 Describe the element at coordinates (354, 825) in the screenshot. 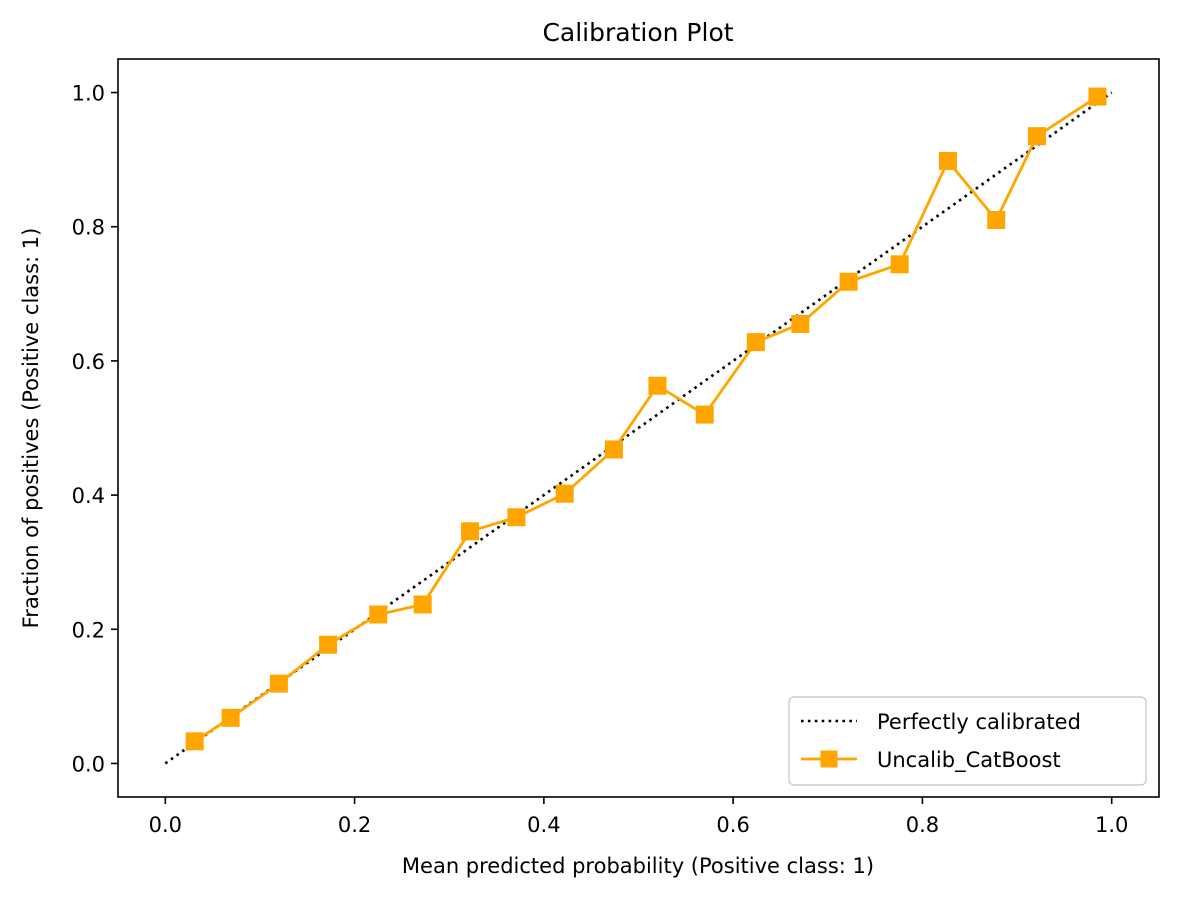

I see `x-tick-label: 0.2` at that location.